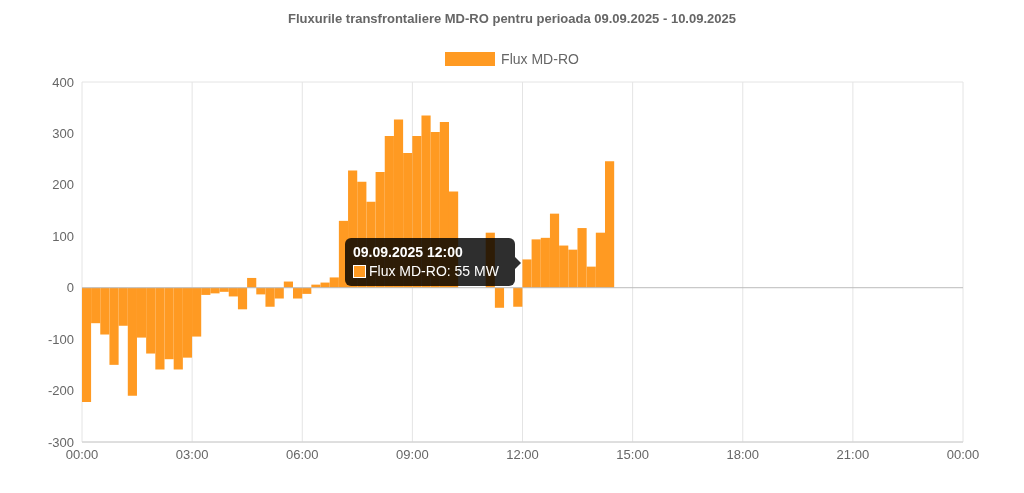 The height and width of the screenshot is (493, 1024). Describe the element at coordinates (60, 391) in the screenshot. I see `y-tick-label: -200` at that location.